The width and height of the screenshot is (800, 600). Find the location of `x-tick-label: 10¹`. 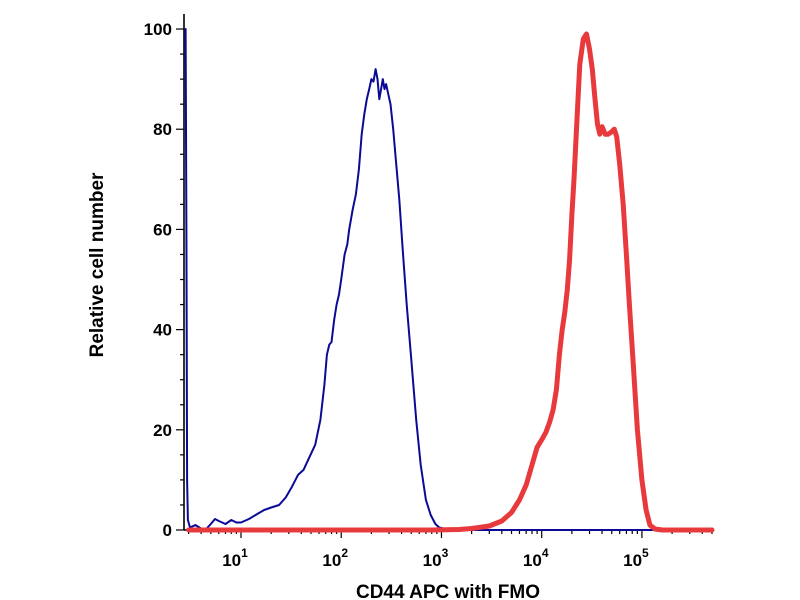

x-tick-label: 10¹ is located at coordinates (235, 558).